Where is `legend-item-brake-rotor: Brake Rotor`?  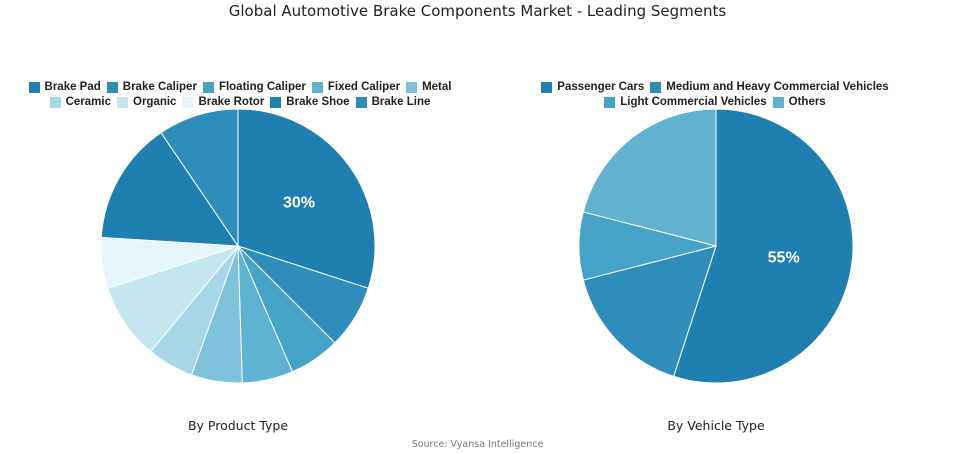 legend-item-brake-rotor: Brake Rotor is located at coordinates (223, 102).